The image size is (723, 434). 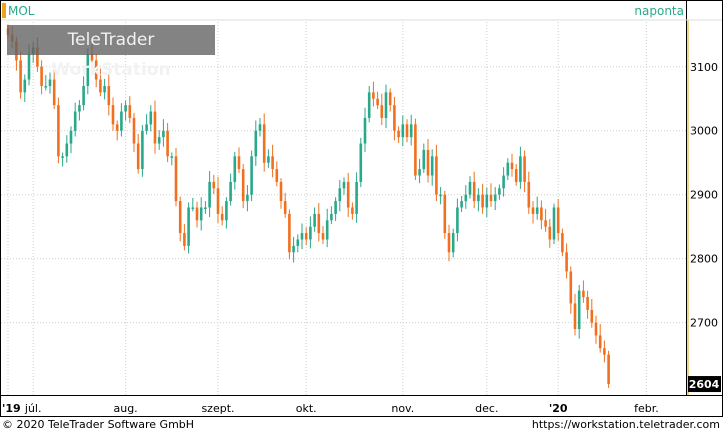 What do you see at coordinates (4, 10) in the screenshot?
I see `symbol-color-marker` at bounding box center [4, 10].